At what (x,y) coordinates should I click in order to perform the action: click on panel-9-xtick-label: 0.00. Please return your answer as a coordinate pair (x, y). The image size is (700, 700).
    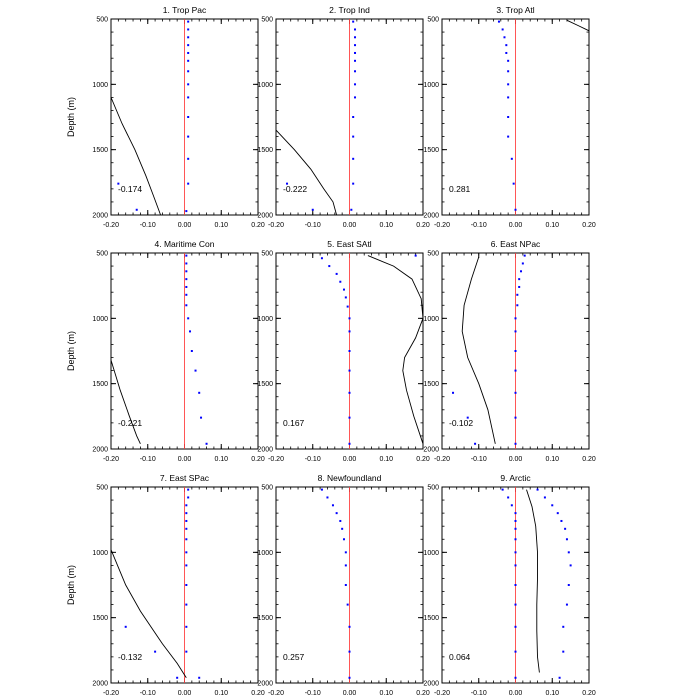
    Looking at the image, I should click on (516, 693).